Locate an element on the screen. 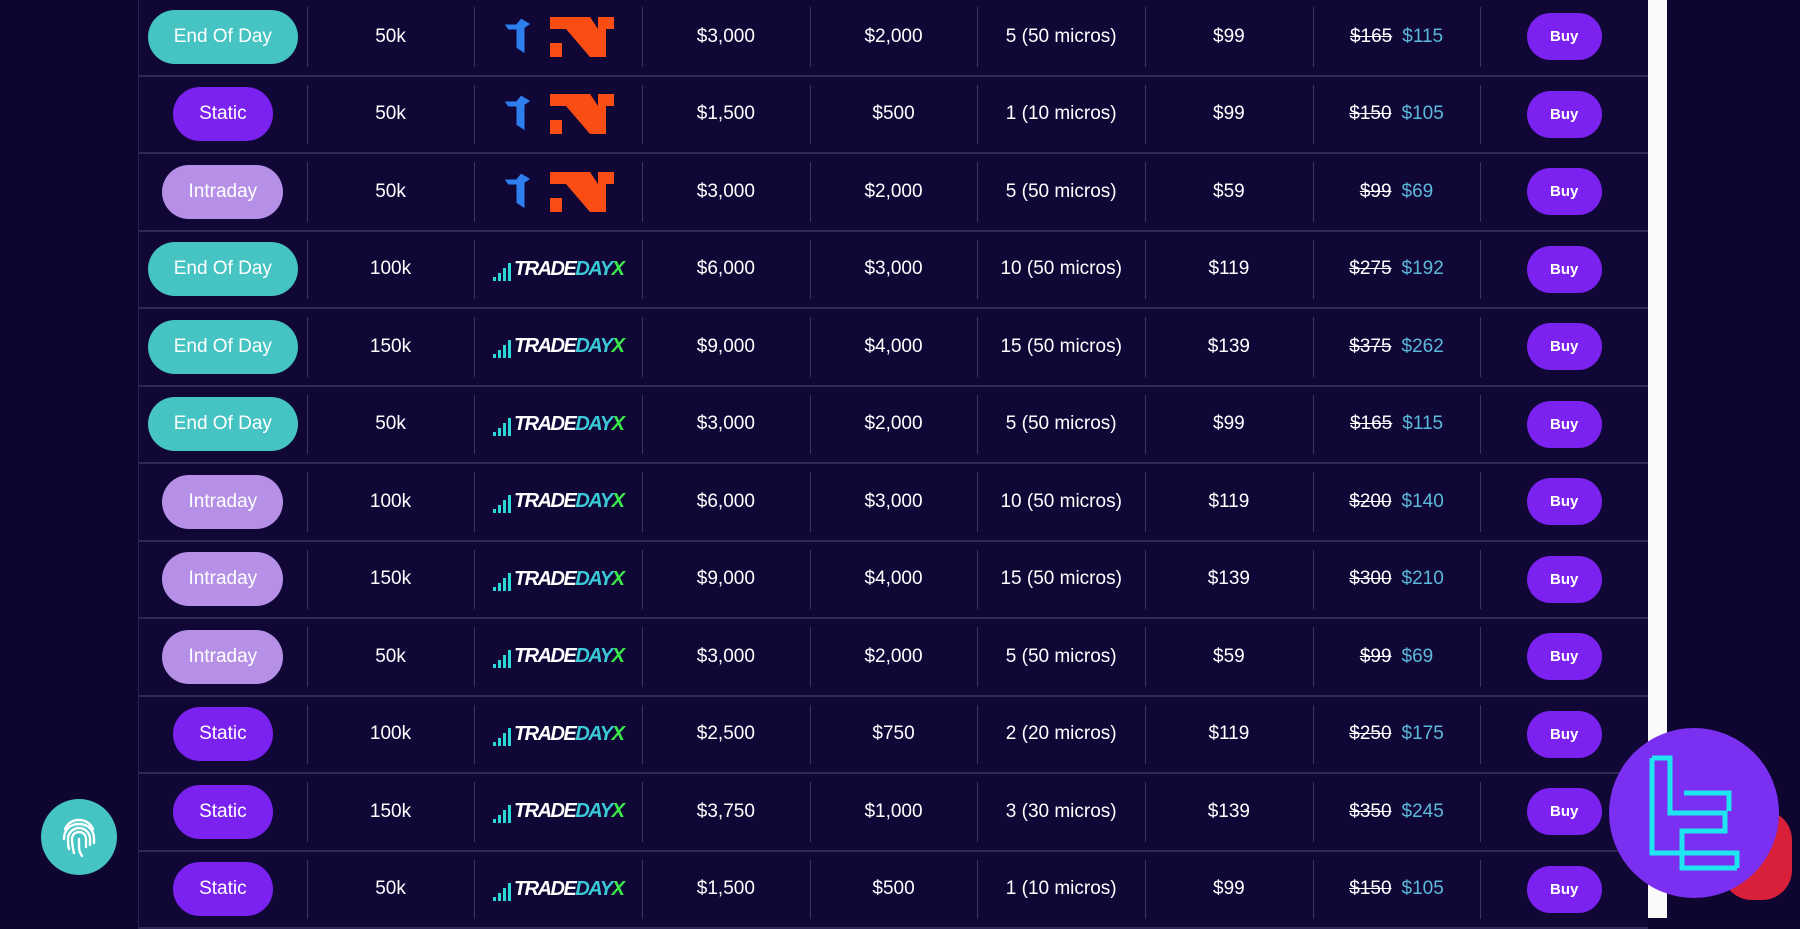 This screenshot has height=929, width=1800. max-drawdown: $3,000 is located at coordinates (894, 270).